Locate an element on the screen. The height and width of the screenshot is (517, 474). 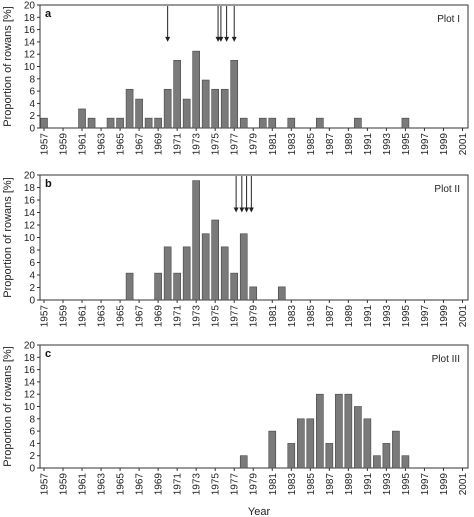
bar-1962 is located at coordinates (91, 123).